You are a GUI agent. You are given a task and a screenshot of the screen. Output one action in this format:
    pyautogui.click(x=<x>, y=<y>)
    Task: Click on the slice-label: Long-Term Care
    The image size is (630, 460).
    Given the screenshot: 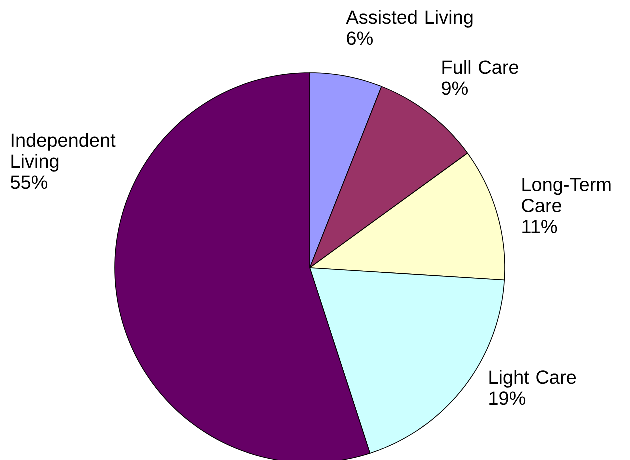 What is the action you would take?
    pyautogui.click(x=566, y=195)
    